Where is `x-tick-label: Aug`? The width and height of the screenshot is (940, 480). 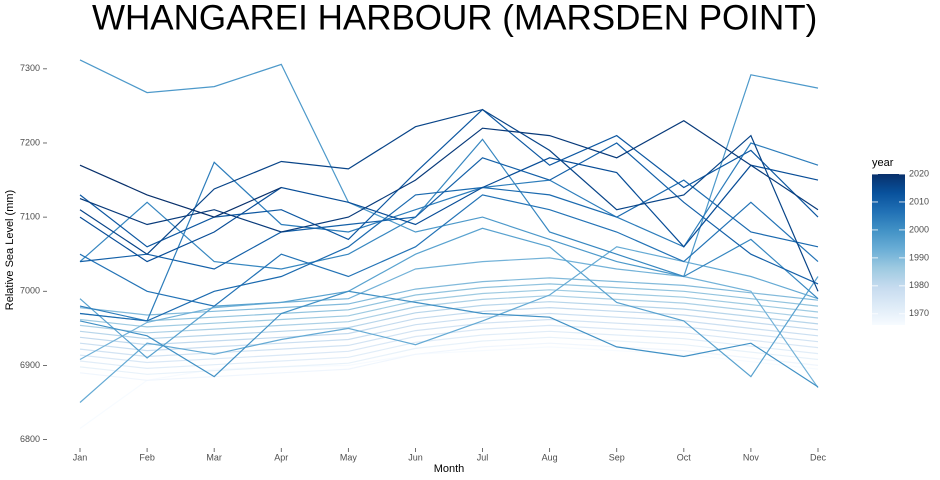 x-tick-label: Aug is located at coordinates (550, 457).